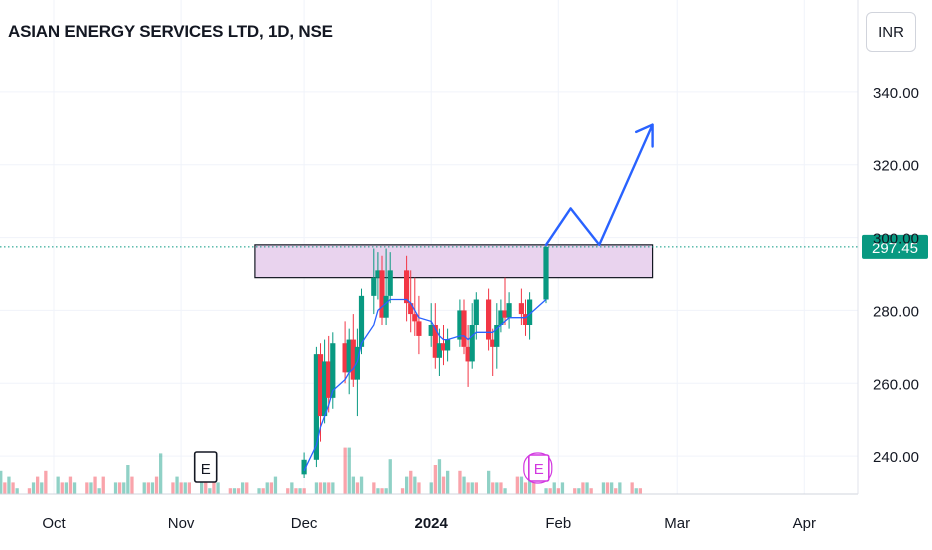  What do you see at coordinates (181, 523) in the screenshot?
I see `x-tick-label: Nov` at bounding box center [181, 523].